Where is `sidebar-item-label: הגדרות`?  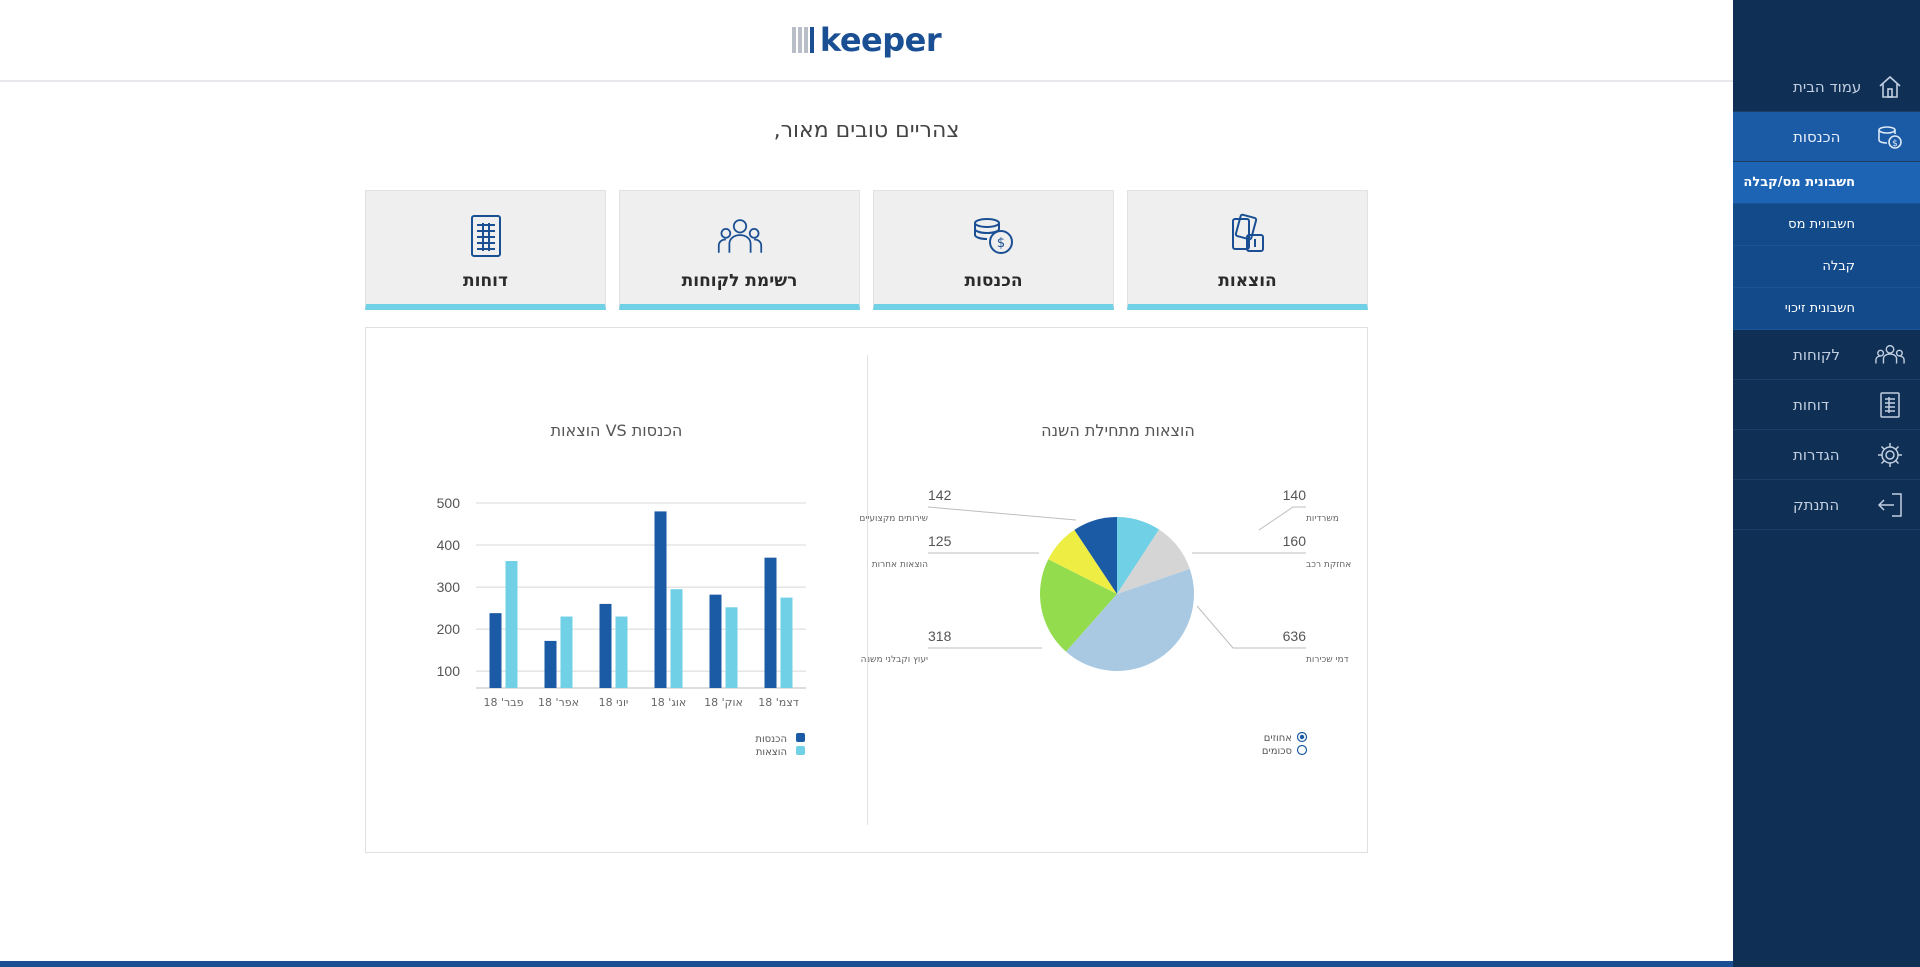 sidebar-item-label: הגדרות is located at coordinates (1816, 454).